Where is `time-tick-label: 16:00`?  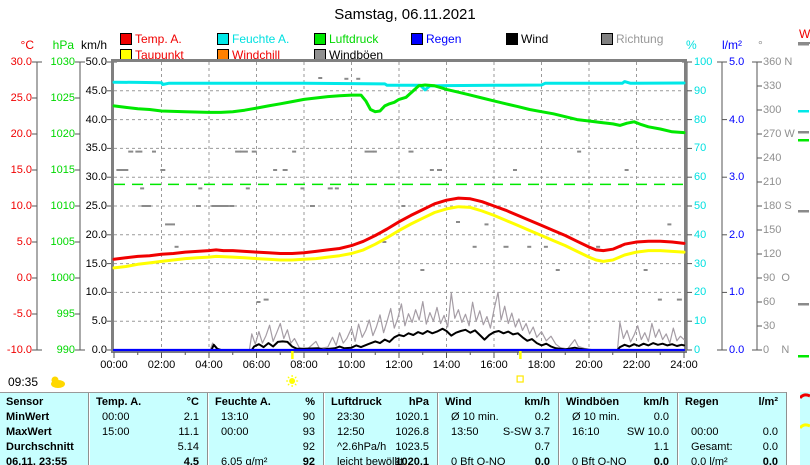 time-tick-label: 16:00 is located at coordinates (494, 365).